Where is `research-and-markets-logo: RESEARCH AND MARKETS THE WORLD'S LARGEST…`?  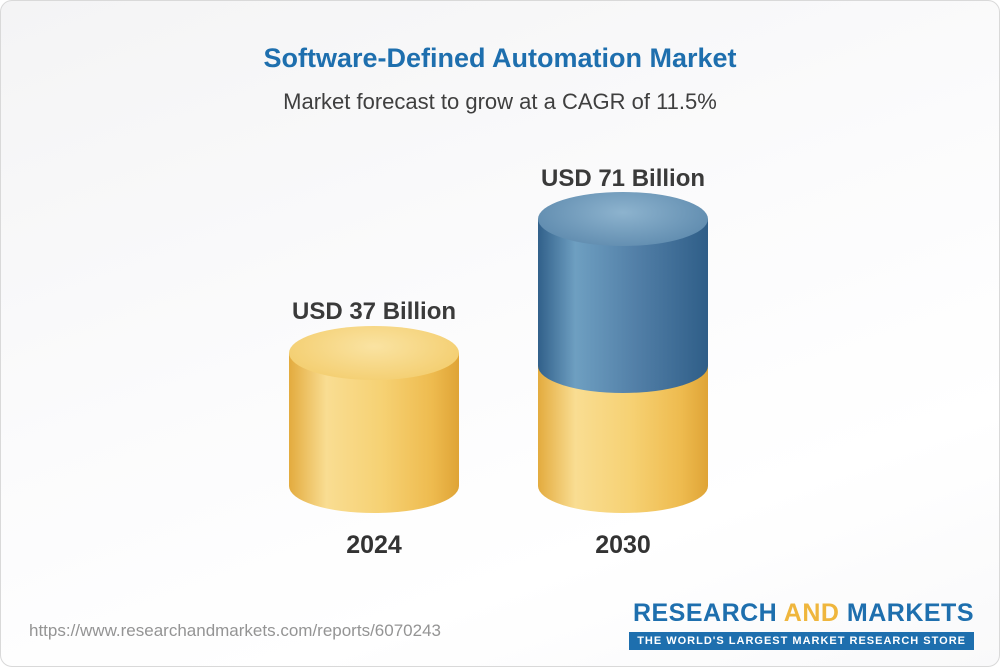
research-and-markets-logo: RESEARCH AND MARKETS THE WORLD'S LARGEST… is located at coordinates (801, 624).